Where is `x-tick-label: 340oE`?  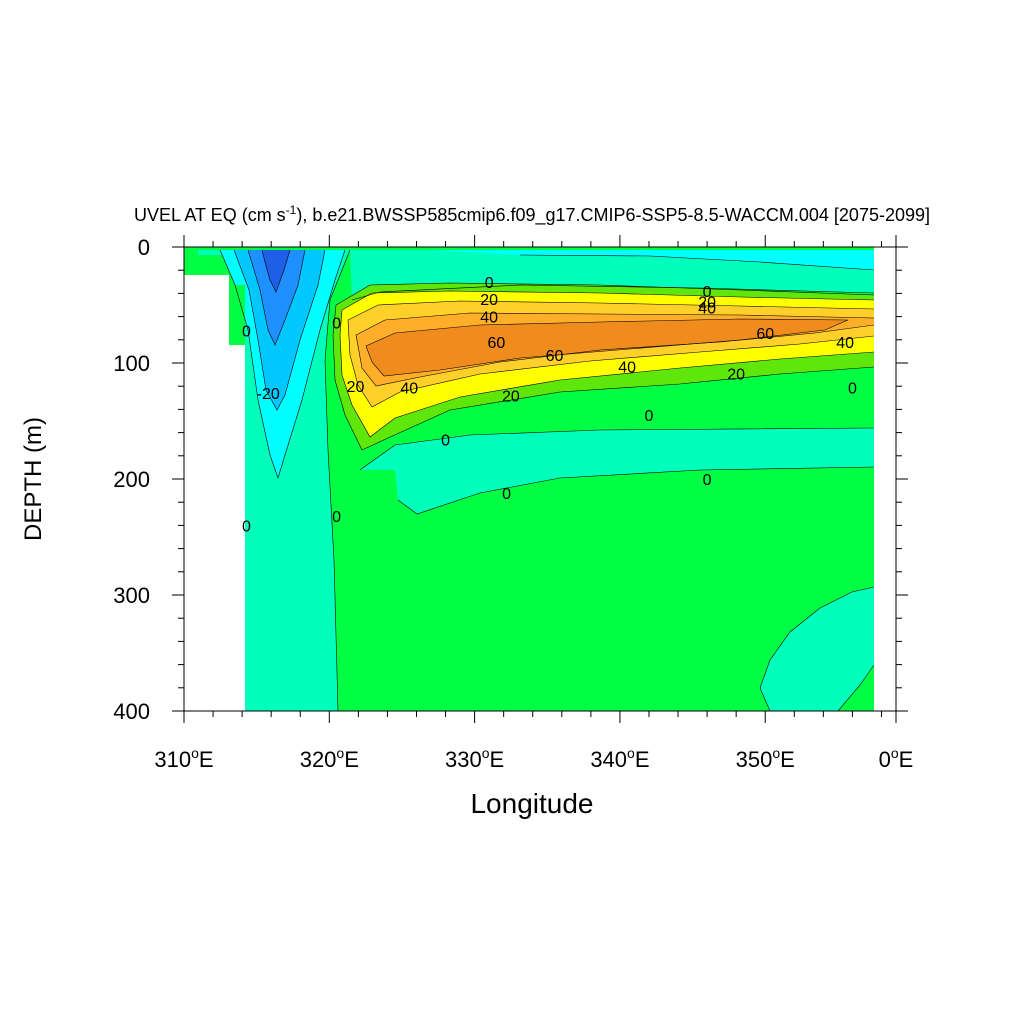
x-tick-label: 340oE is located at coordinates (619, 758).